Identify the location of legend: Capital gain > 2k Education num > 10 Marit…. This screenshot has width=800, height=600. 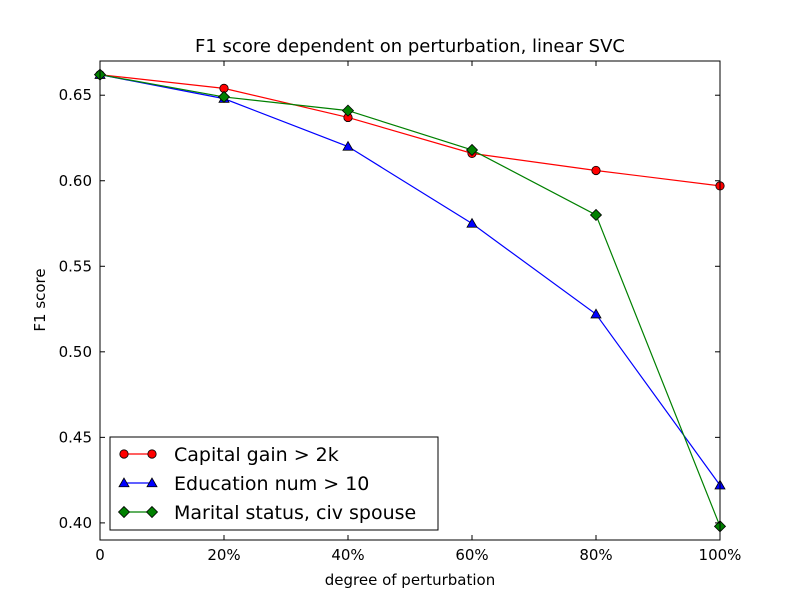
(274, 483).